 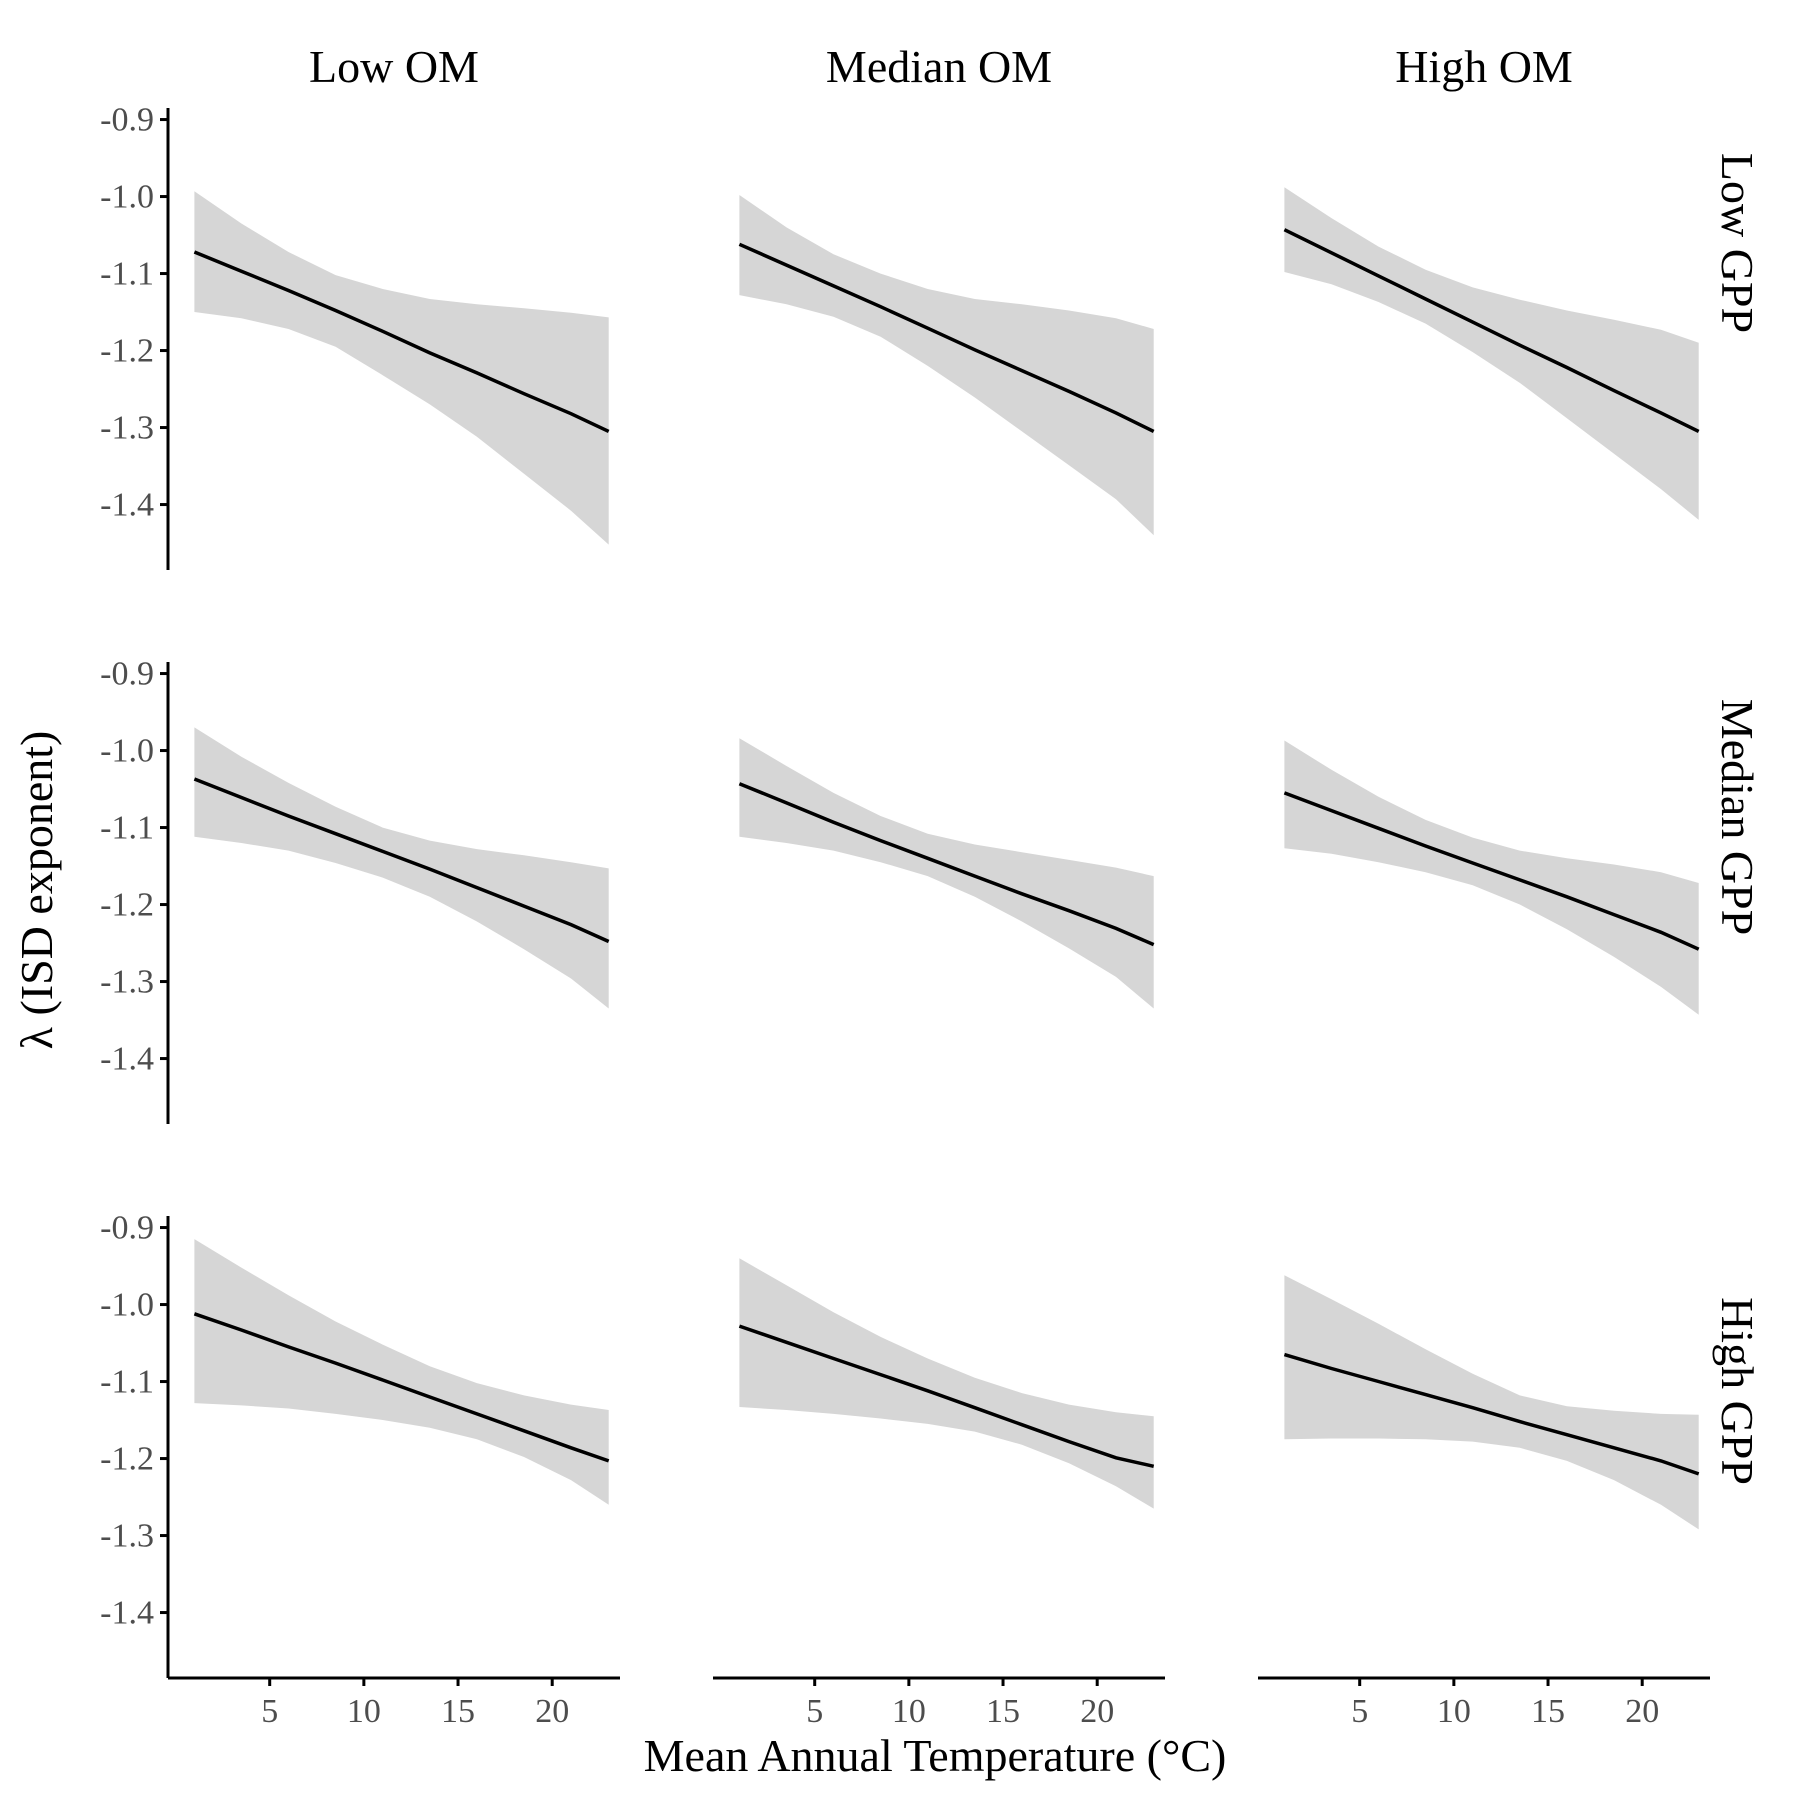 I want to click on panel-r0-c2, so click(x=1491, y=353).